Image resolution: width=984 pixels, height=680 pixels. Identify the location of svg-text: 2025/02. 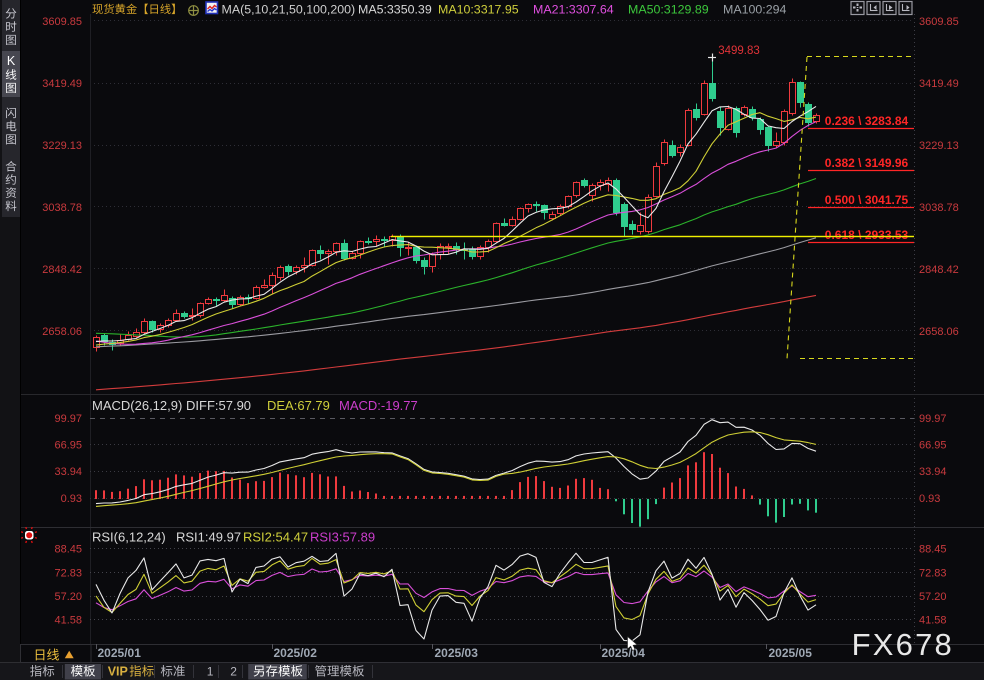
(296, 653).